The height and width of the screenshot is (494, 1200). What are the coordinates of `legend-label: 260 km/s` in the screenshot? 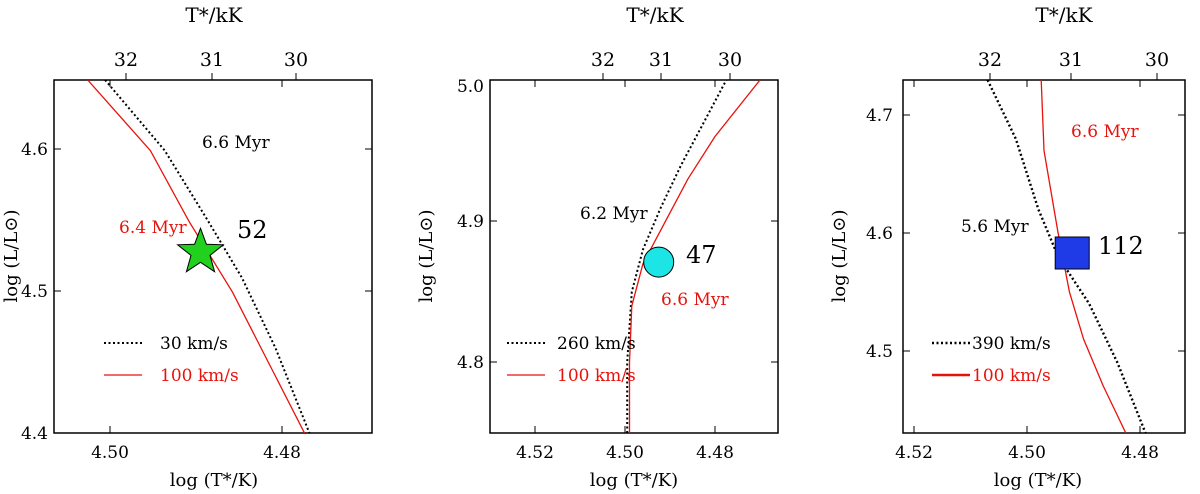 It's located at (596, 344).